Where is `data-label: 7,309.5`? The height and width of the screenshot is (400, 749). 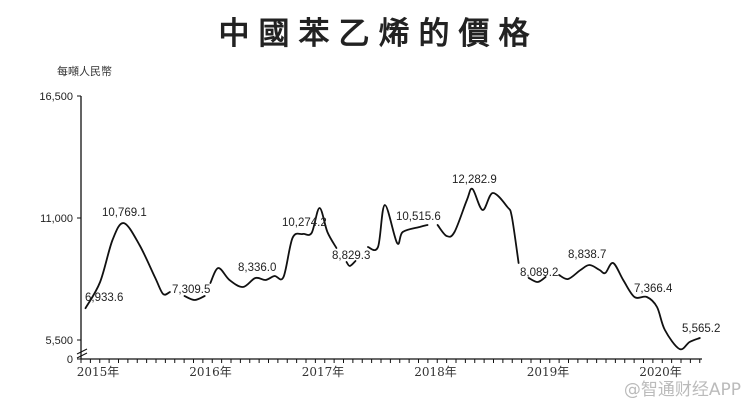 data-label: 7,309.5 is located at coordinates (191, 290).